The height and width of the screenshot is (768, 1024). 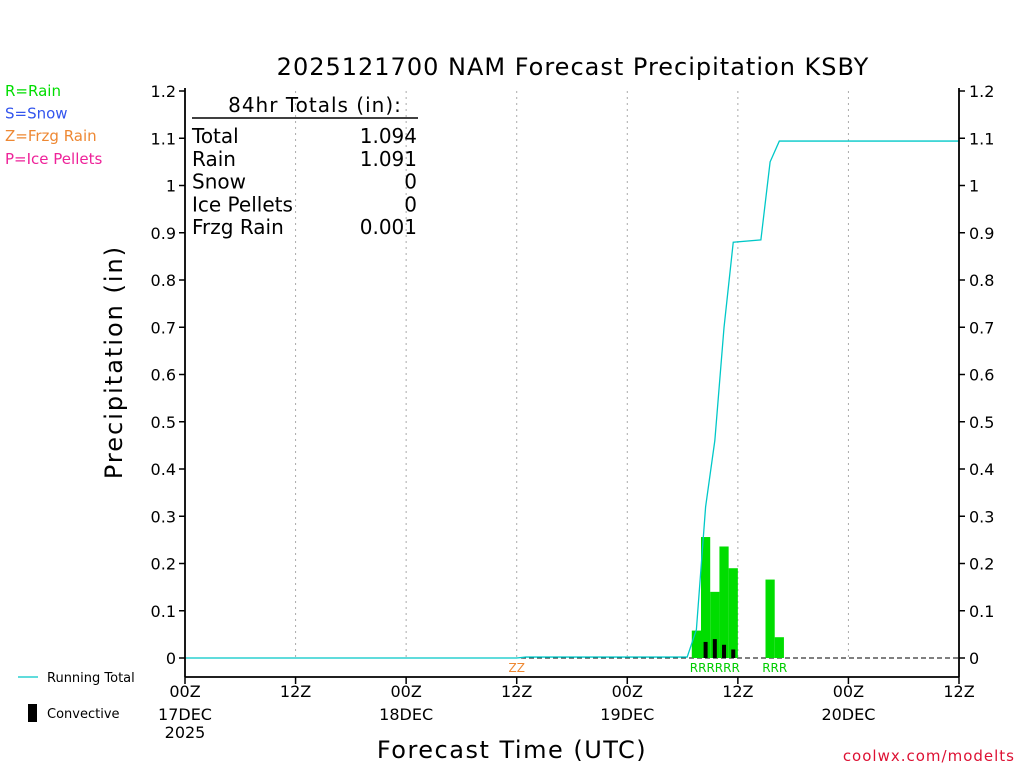 What do you see at coordinates (36, 114) in the screenshot?
I see `precip-type-legend-item: S=Snow` at bounding box center [36, 114].